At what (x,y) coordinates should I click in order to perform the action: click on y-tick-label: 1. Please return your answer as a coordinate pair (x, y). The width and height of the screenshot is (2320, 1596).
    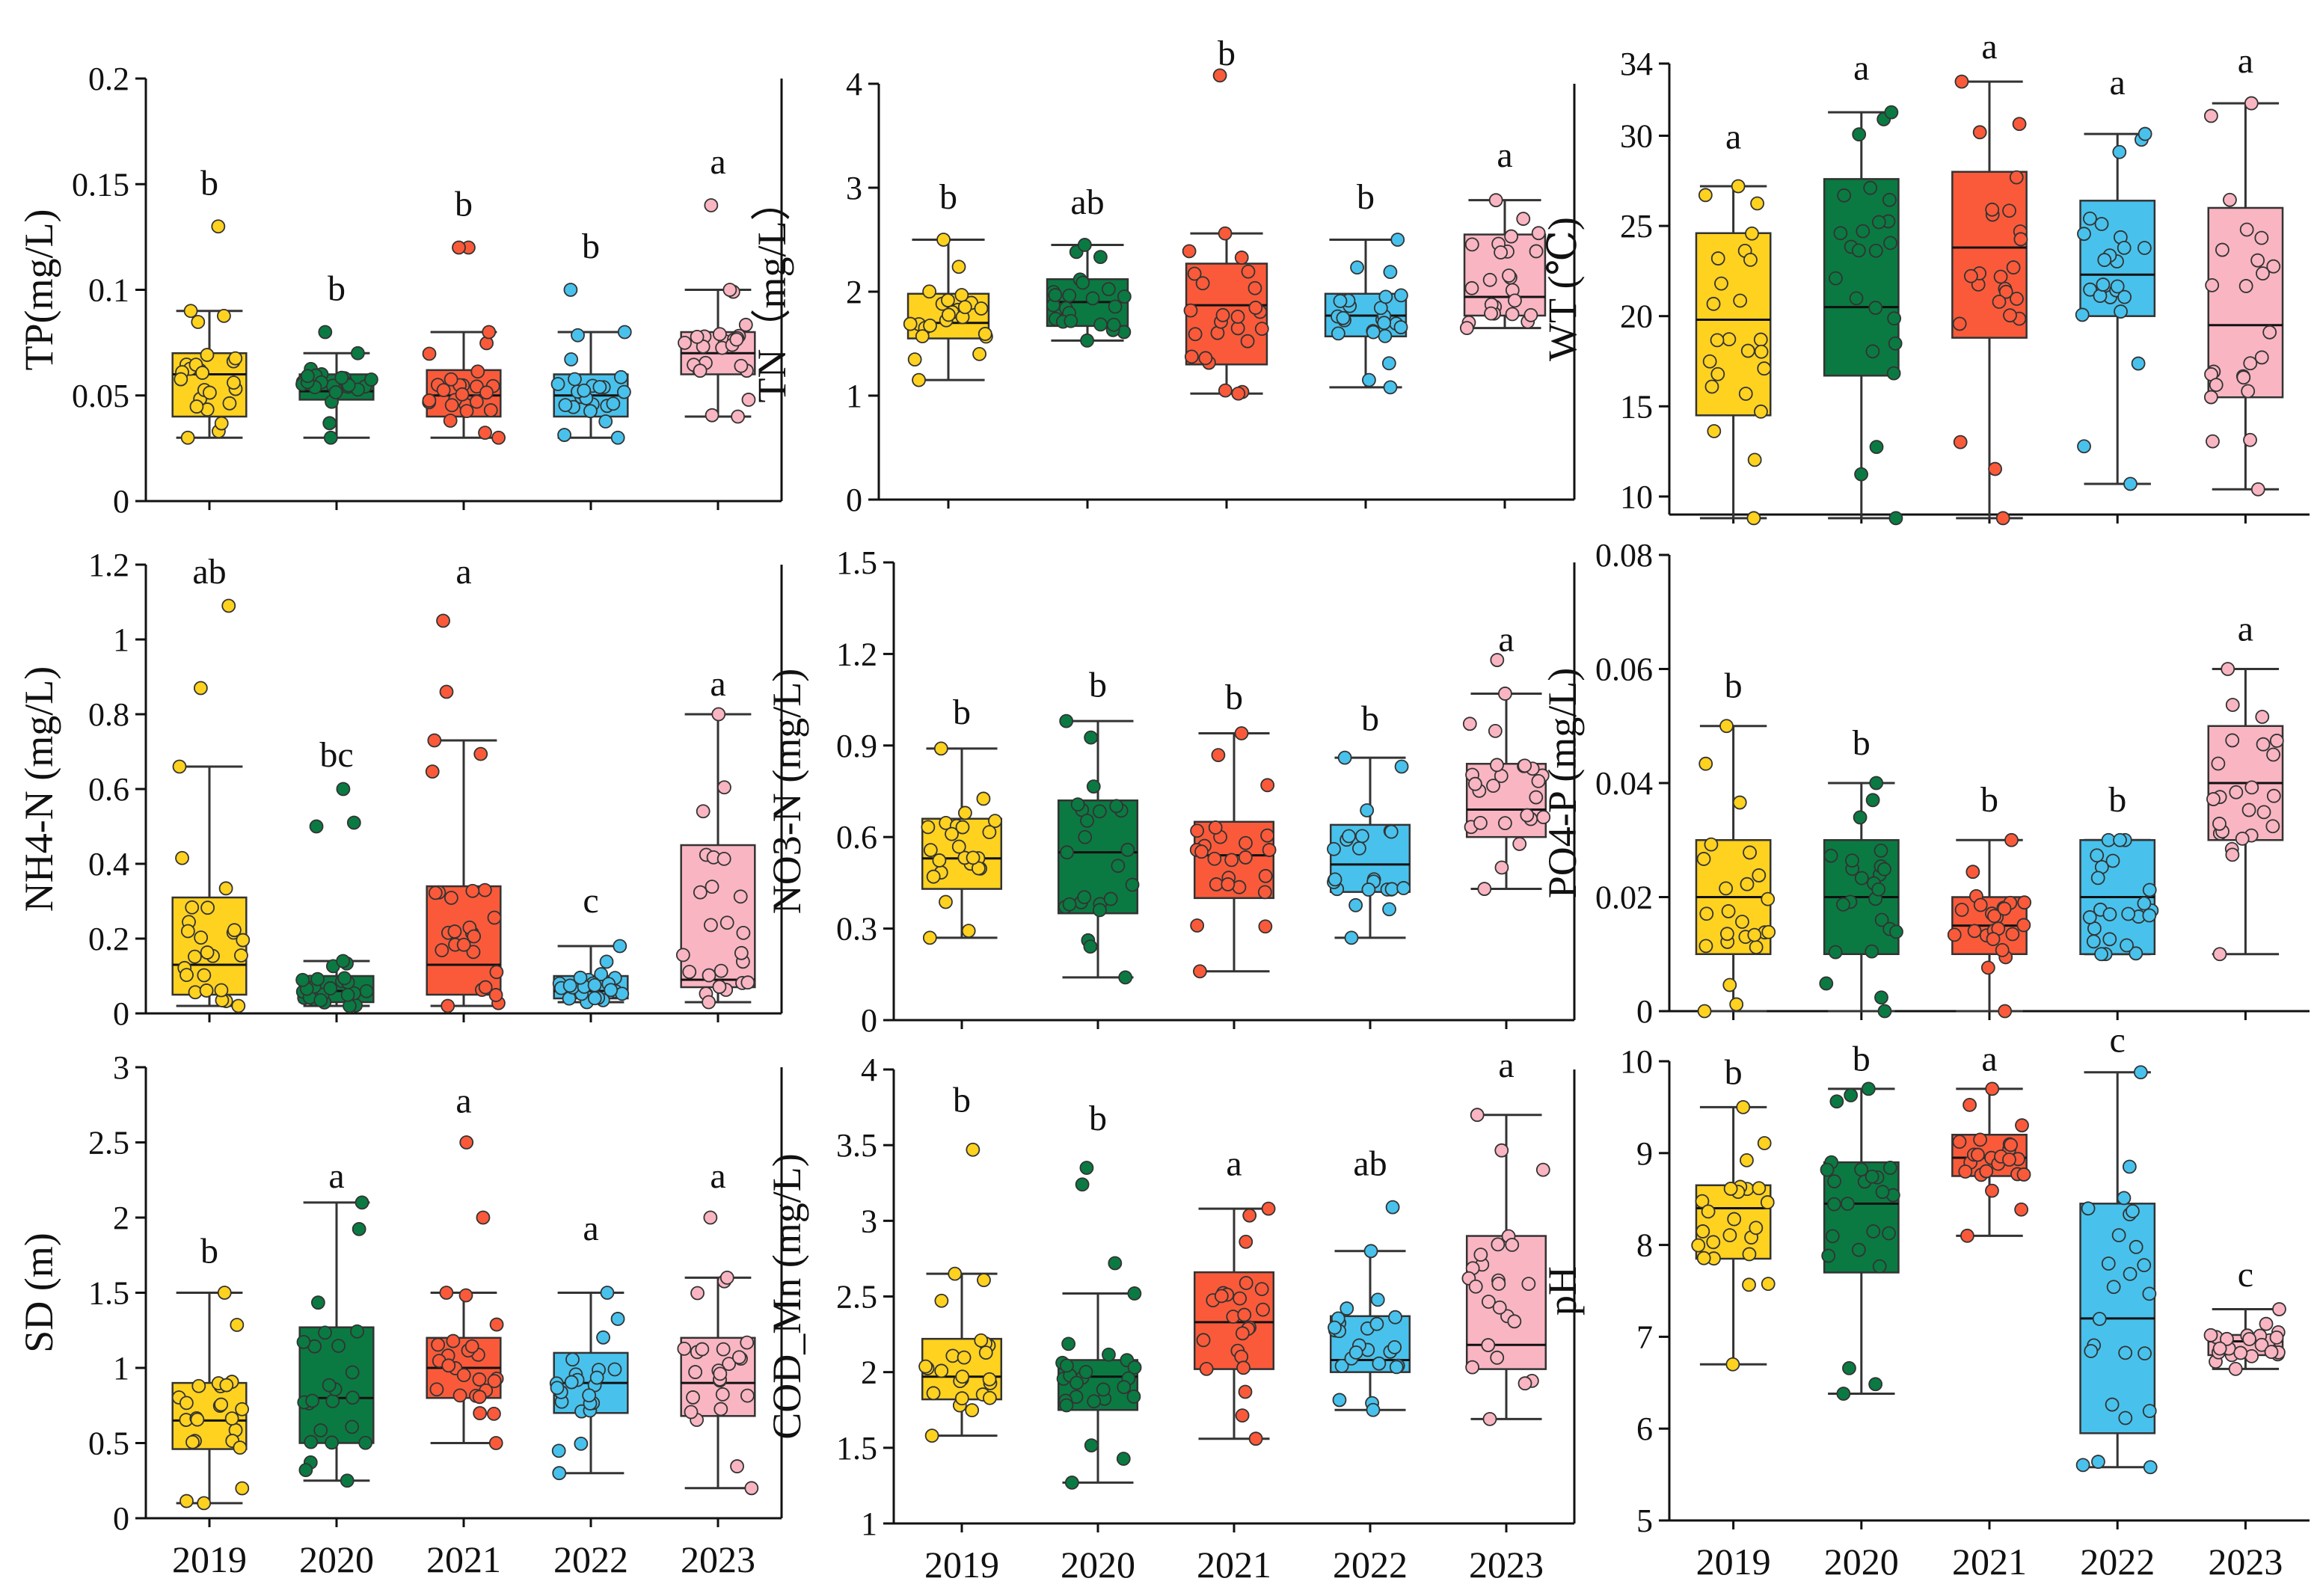
    Looking at the image, I should click on (854, 396).